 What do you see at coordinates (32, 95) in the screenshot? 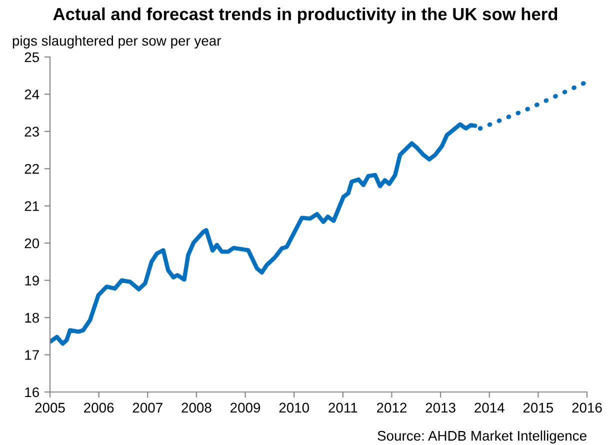
I see `y-tick-label: 24` at bounding box center [32, 95].